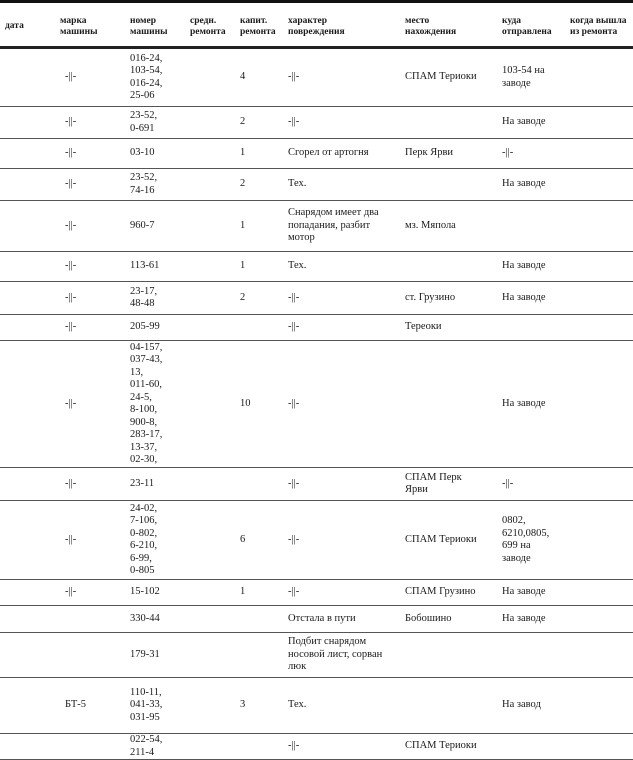 This screenshot has width=633, height=760. I want to click on cell-vehicle-number: 15-102, so click(145, 592).